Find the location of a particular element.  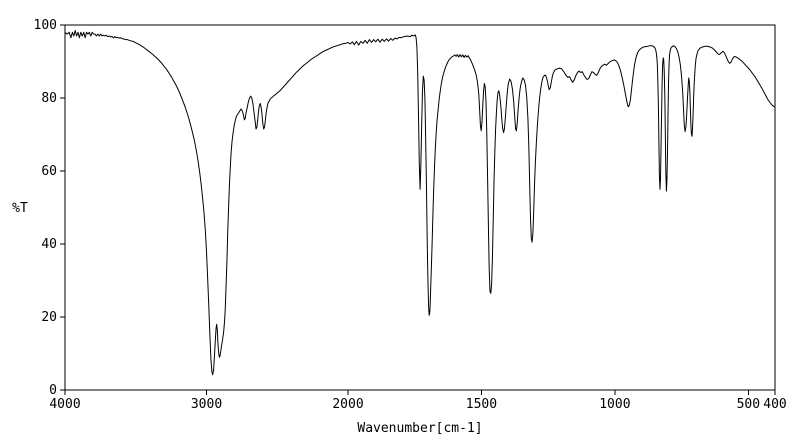

y-axis-ticks: 0 20 40 60 80 100 is located at coordinates (49, 208).